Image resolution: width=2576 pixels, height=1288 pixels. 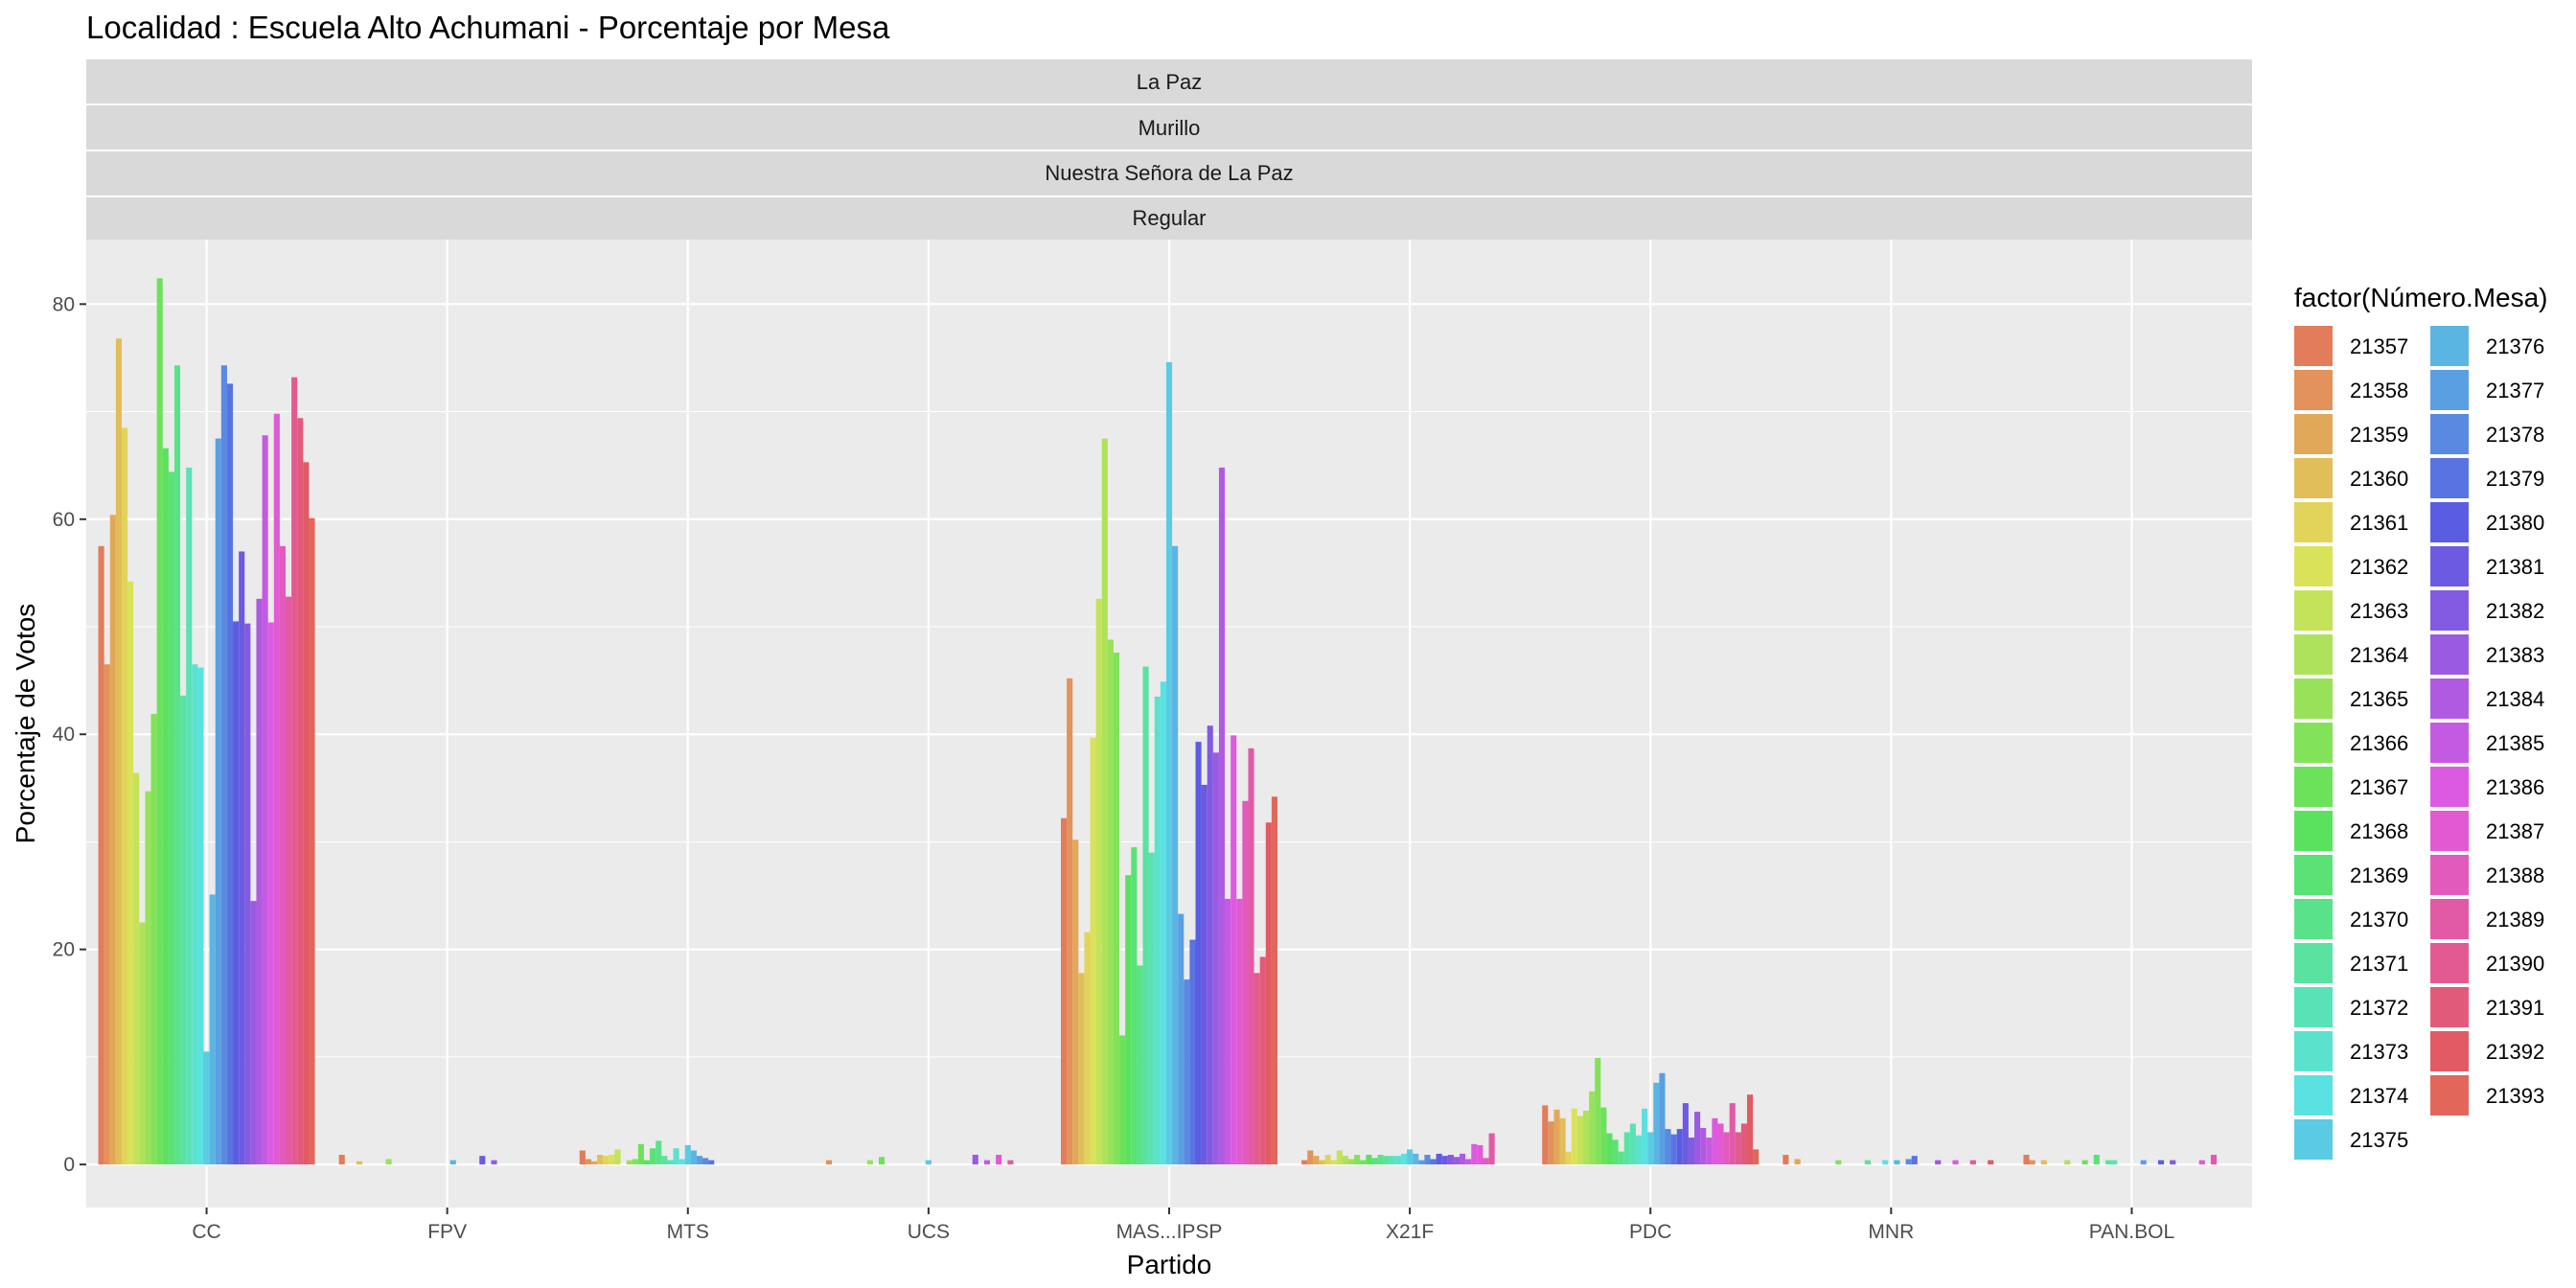 I want to click on legend-label: 21381, so click(x=2515, y=567).